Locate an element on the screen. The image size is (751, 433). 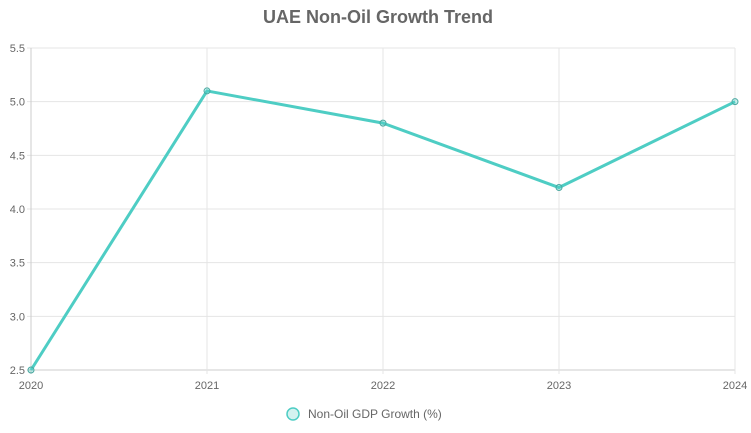
y-tick-label: 3.5 is located at coordinates (17, 264).